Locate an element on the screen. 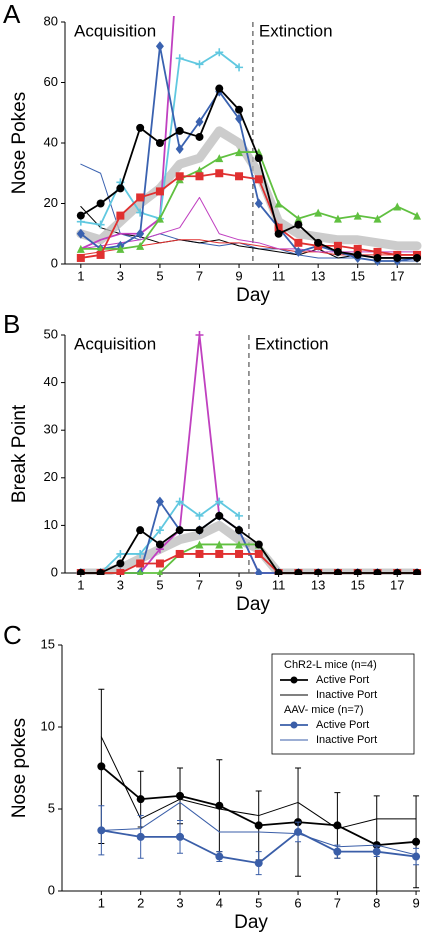 This screenshot has height=940, width=425. annotation: Acquisition is located at coordinates (115, 343).